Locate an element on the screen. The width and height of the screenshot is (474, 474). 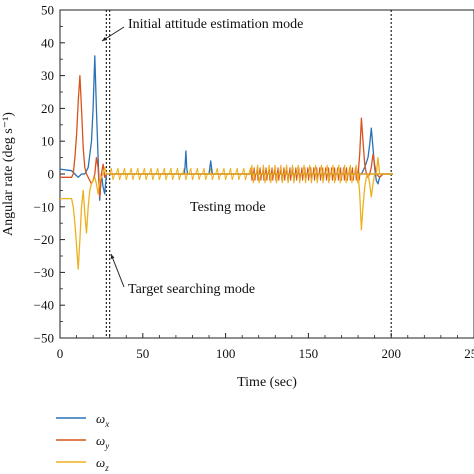
legend-subscript-x: x is located at coordinates (106, 424).